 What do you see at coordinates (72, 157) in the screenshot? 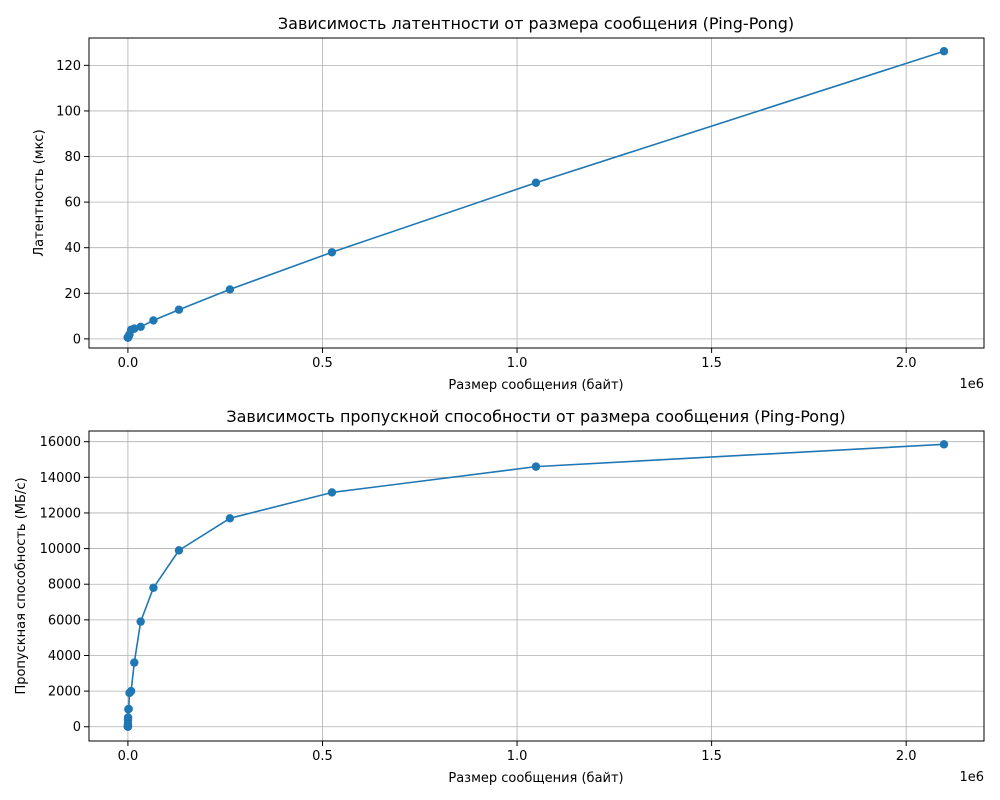
I see `latency-y-tick-label: 80` at bounding box center [72, 157].